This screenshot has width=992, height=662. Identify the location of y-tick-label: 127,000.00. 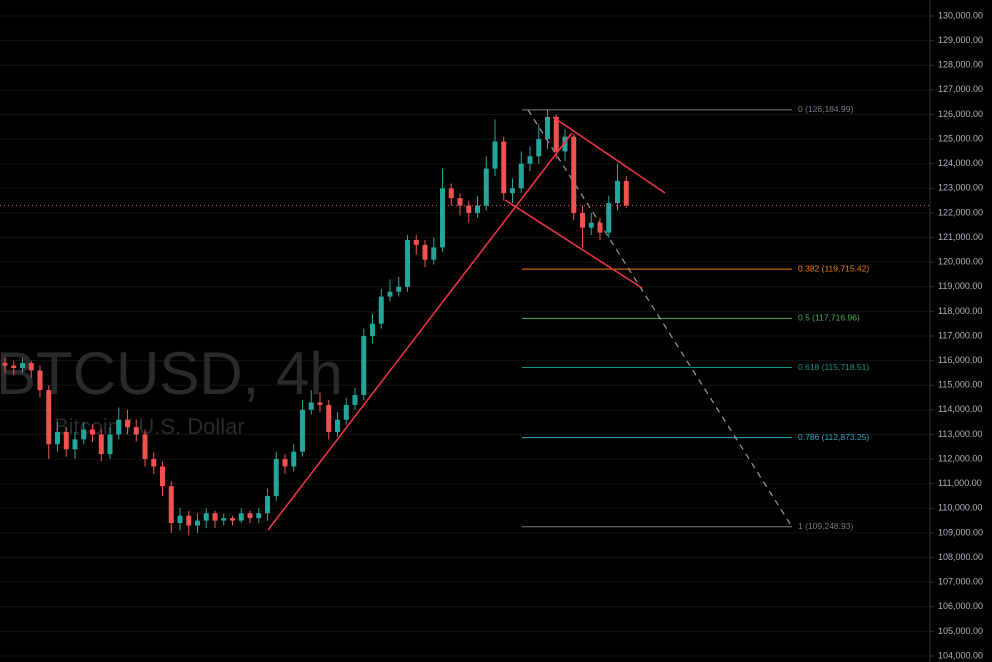
(960, 89).